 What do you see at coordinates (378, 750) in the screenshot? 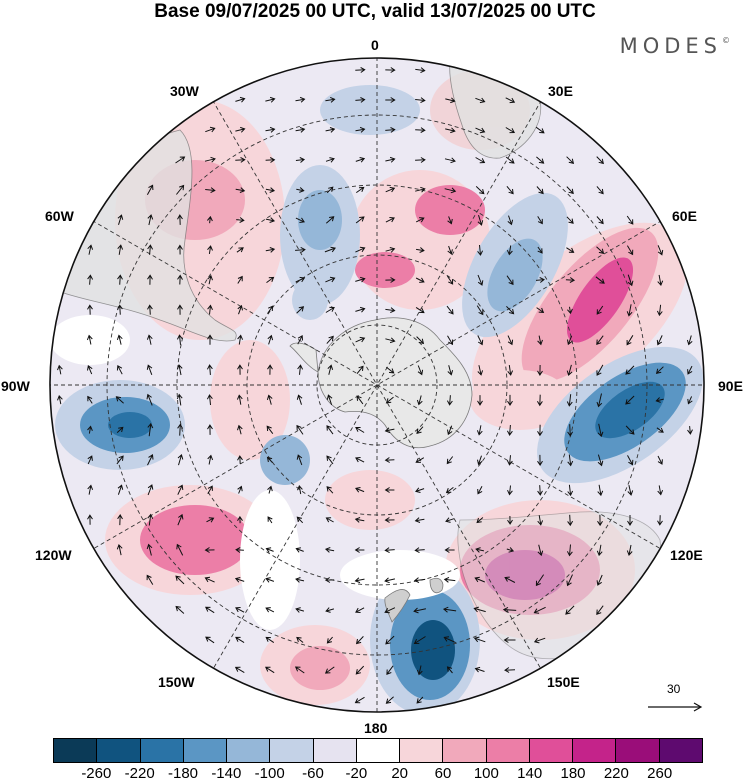
I see `colorbar` at bounding box center [378, 750].